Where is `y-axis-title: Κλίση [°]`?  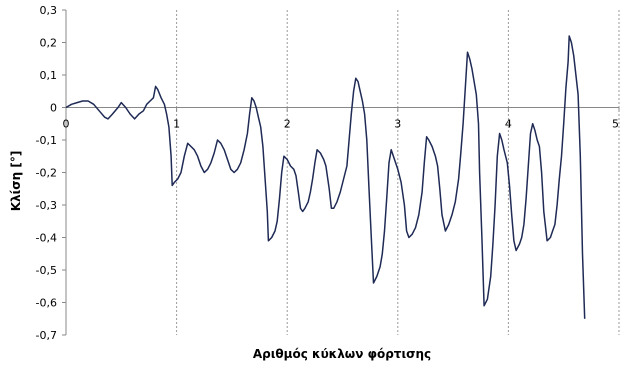 y-axis-title: Κλίση [°] is located at coordinates (16, 181).